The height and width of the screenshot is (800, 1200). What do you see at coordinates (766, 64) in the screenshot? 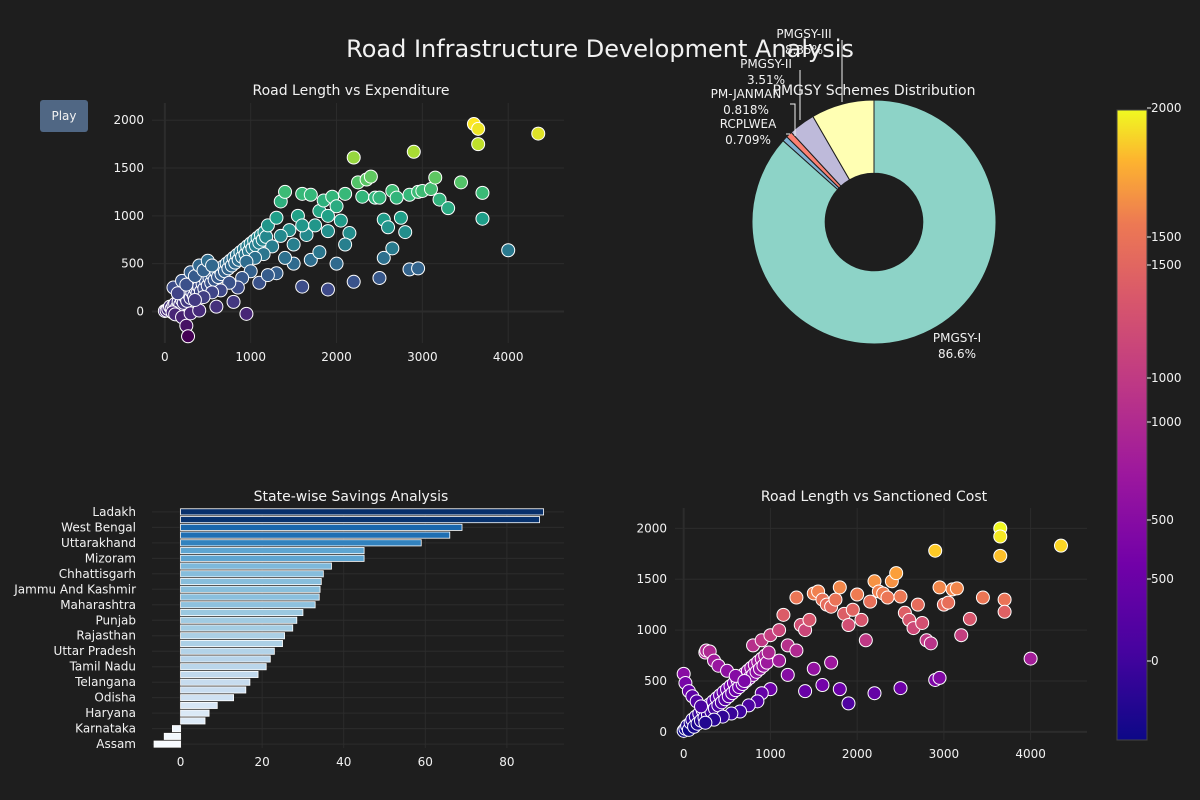
I see `pie-label: PMGSY-II` at bounding box center [766, 64].